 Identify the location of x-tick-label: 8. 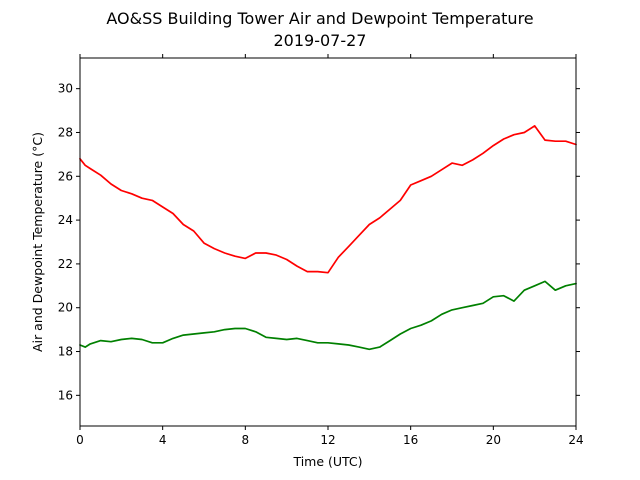
(246, 440).